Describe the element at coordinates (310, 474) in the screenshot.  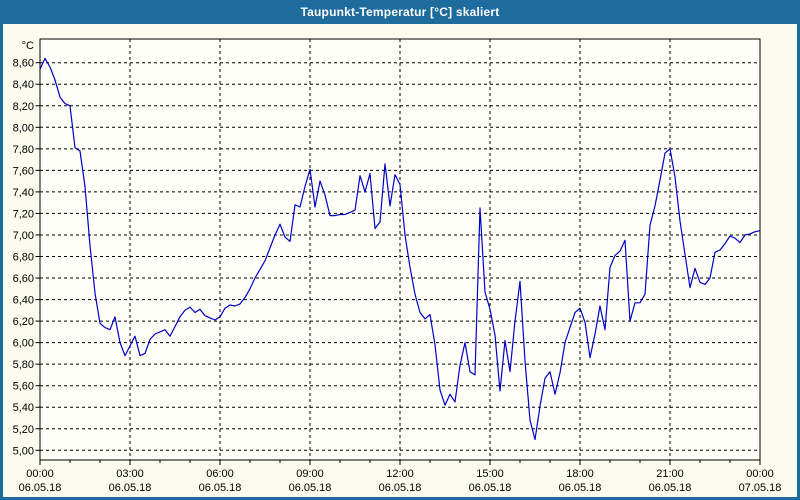
I see `x-tick-time-label: 09:00` at that location.